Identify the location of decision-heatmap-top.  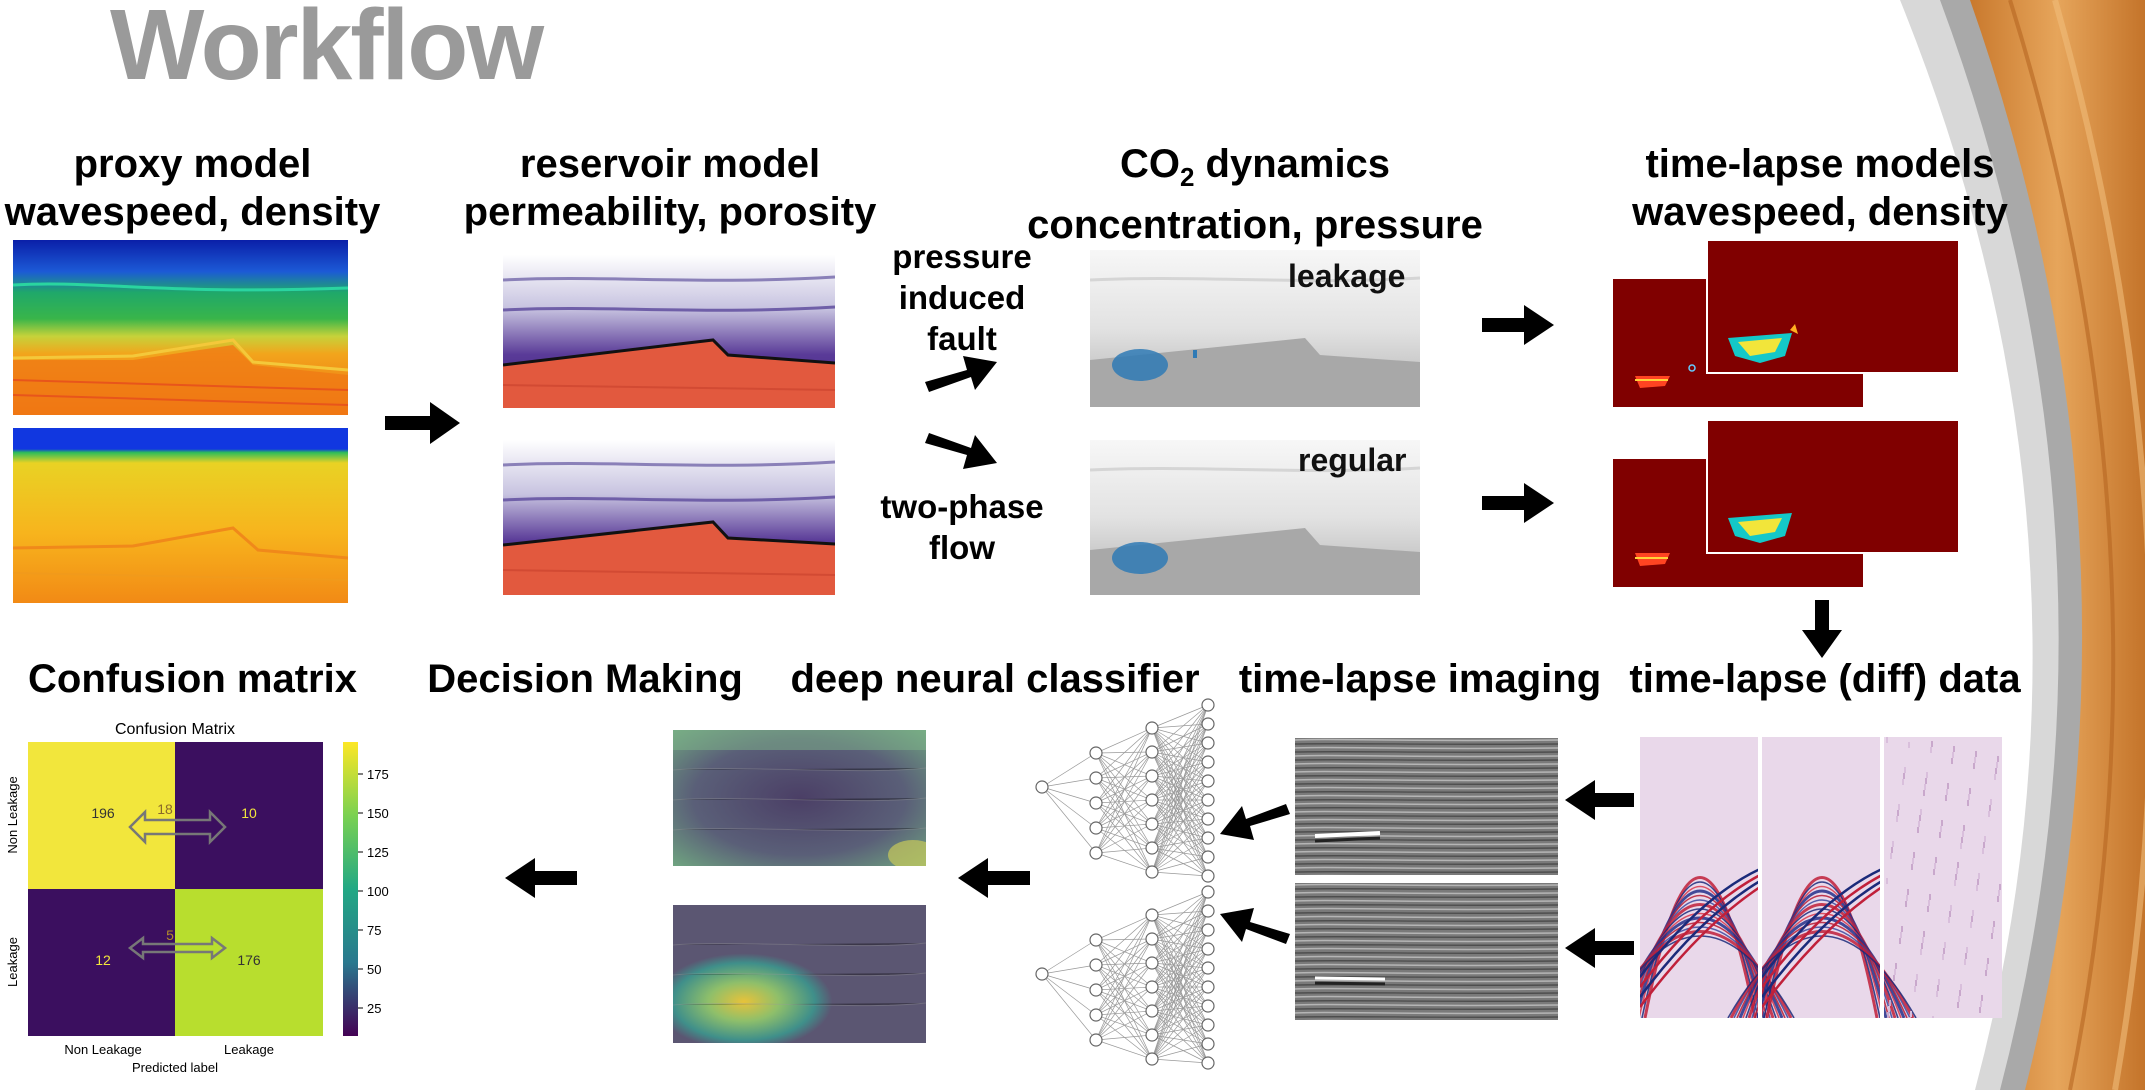
(799, 798).